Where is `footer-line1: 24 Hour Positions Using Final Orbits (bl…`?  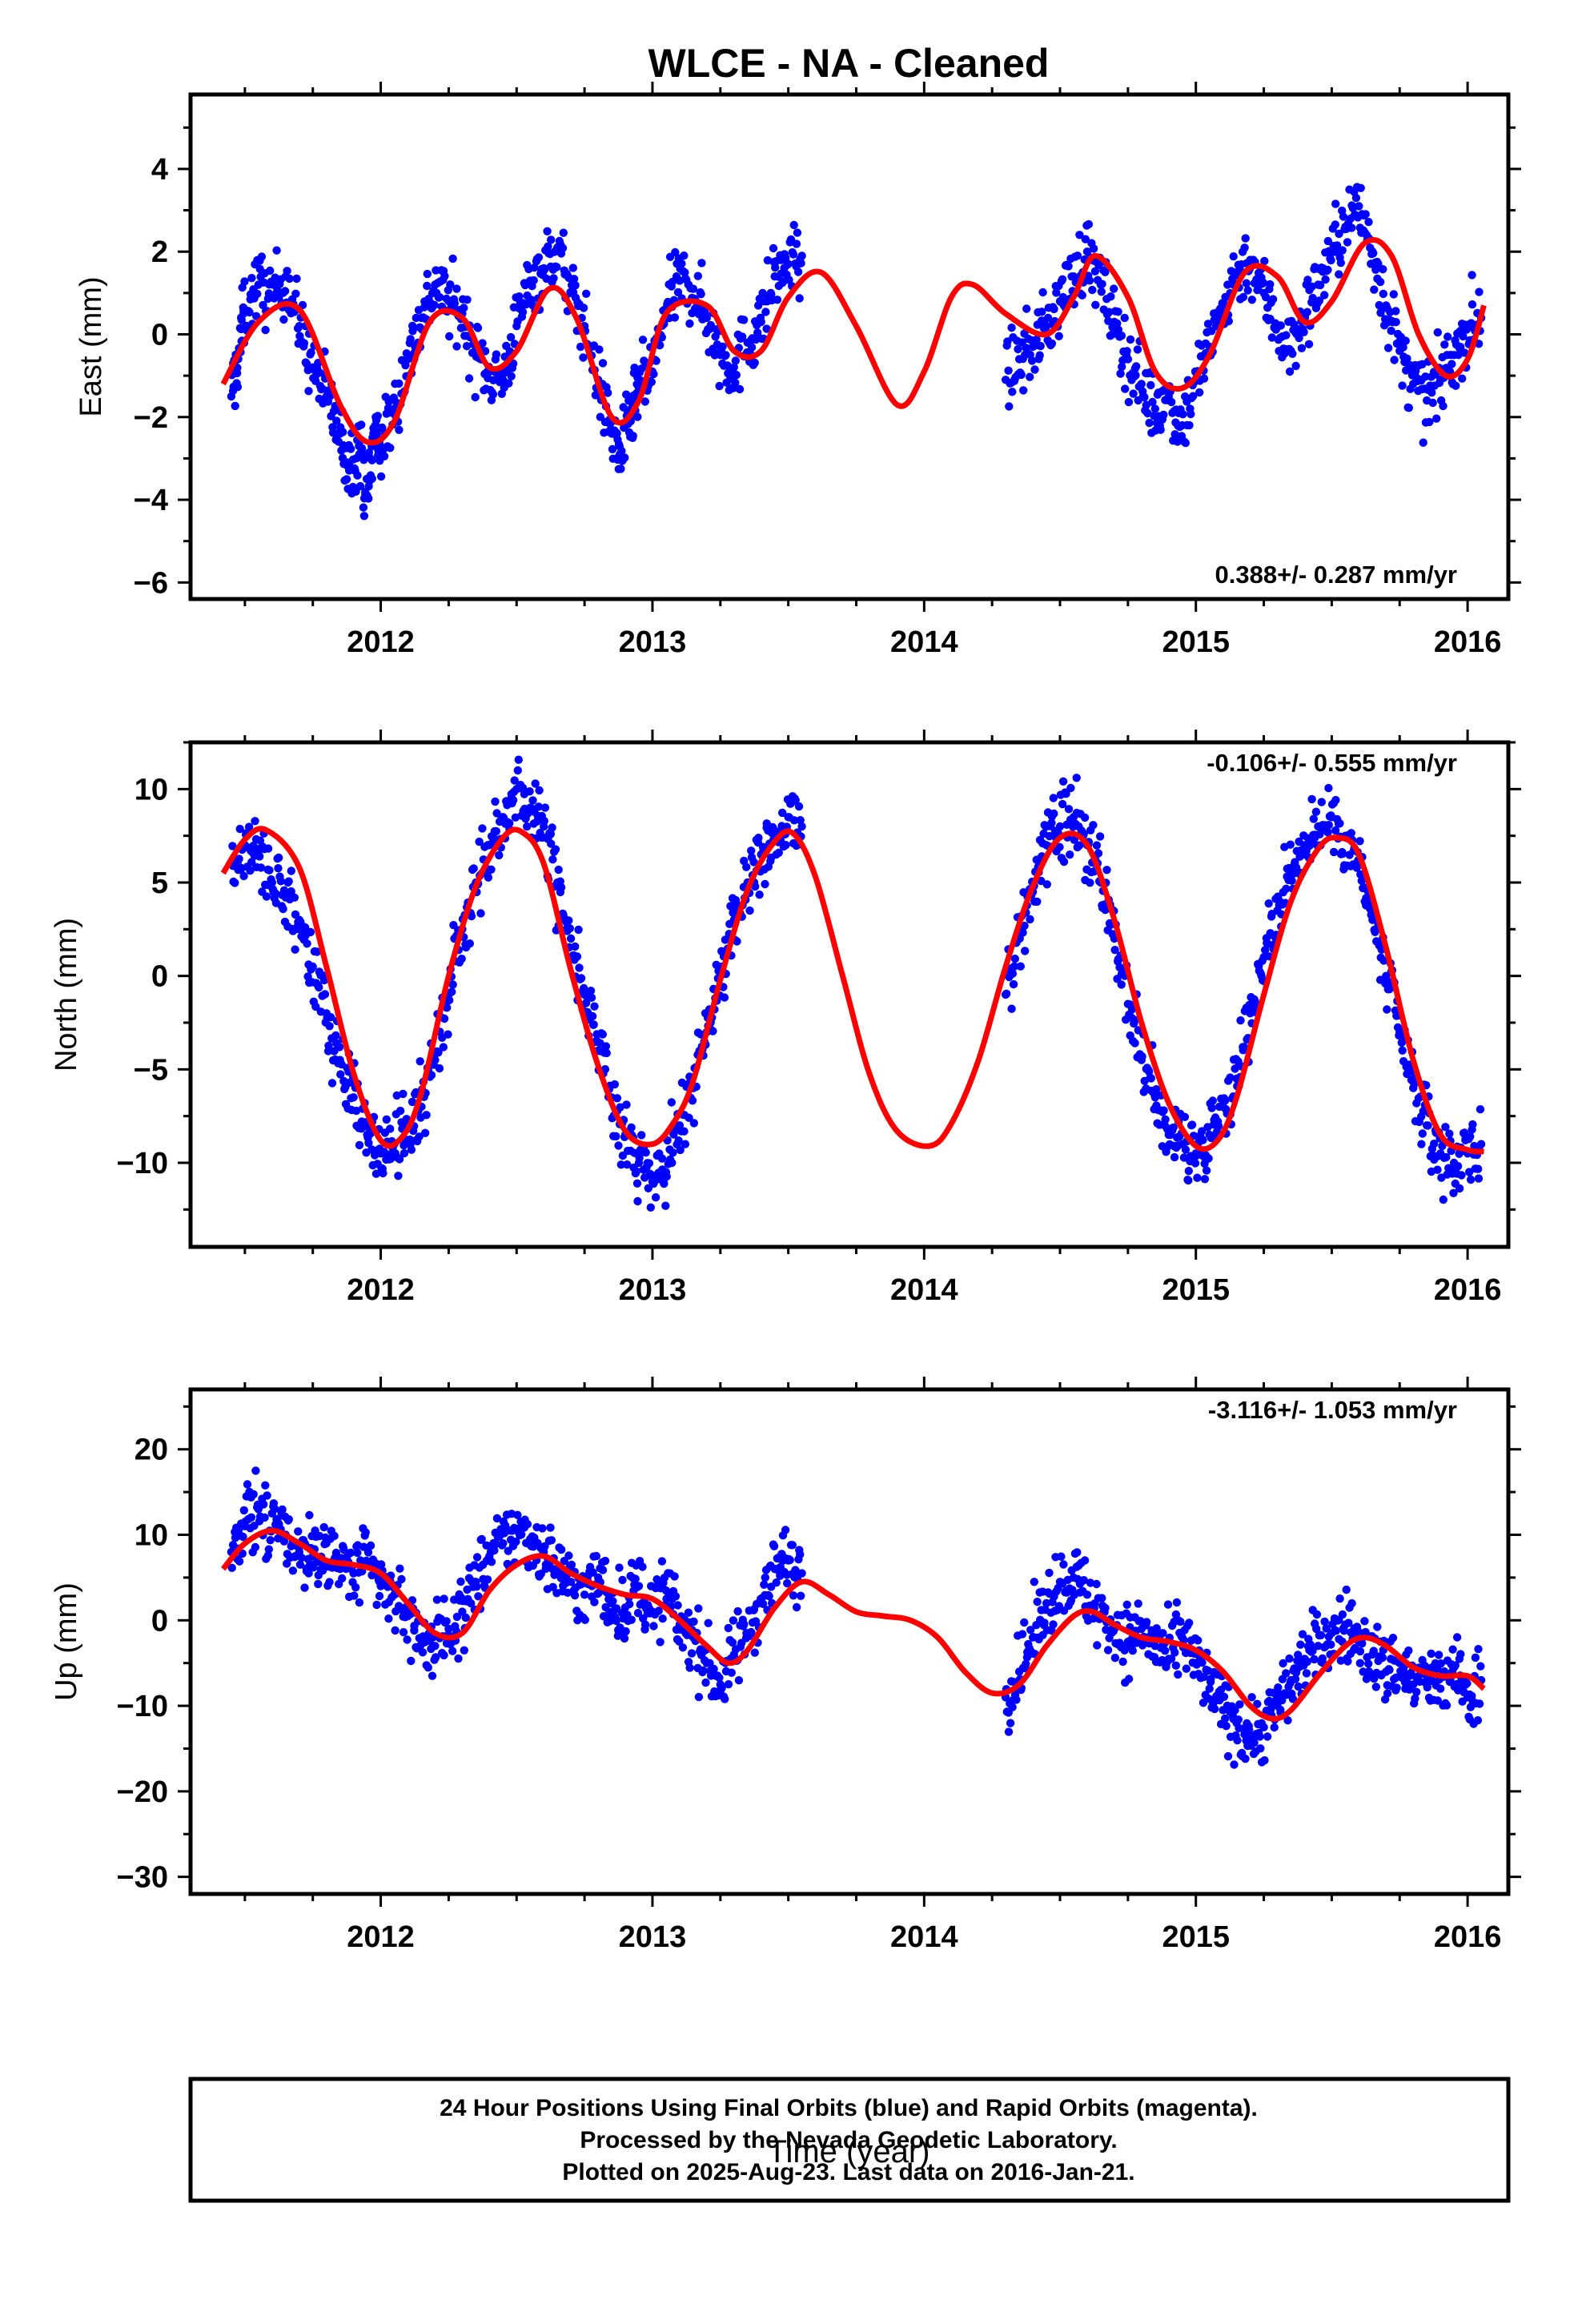
footer-line1: 24 Hour Positions Using Final Orbits (bl… is located at coordinates (849, 2108).